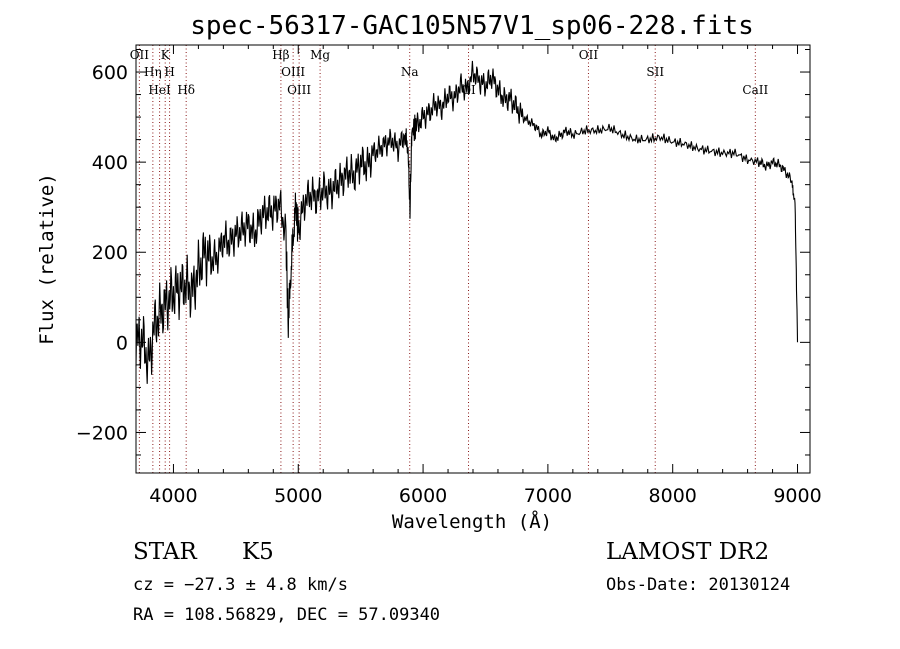  I want to click on line-label: Hη, so click(153, 72).